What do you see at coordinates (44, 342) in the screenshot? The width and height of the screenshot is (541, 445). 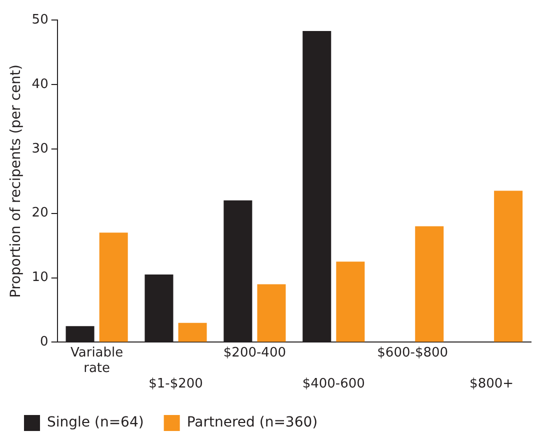 I see `y-tick-label: 0` at bounding box center [44, 342].